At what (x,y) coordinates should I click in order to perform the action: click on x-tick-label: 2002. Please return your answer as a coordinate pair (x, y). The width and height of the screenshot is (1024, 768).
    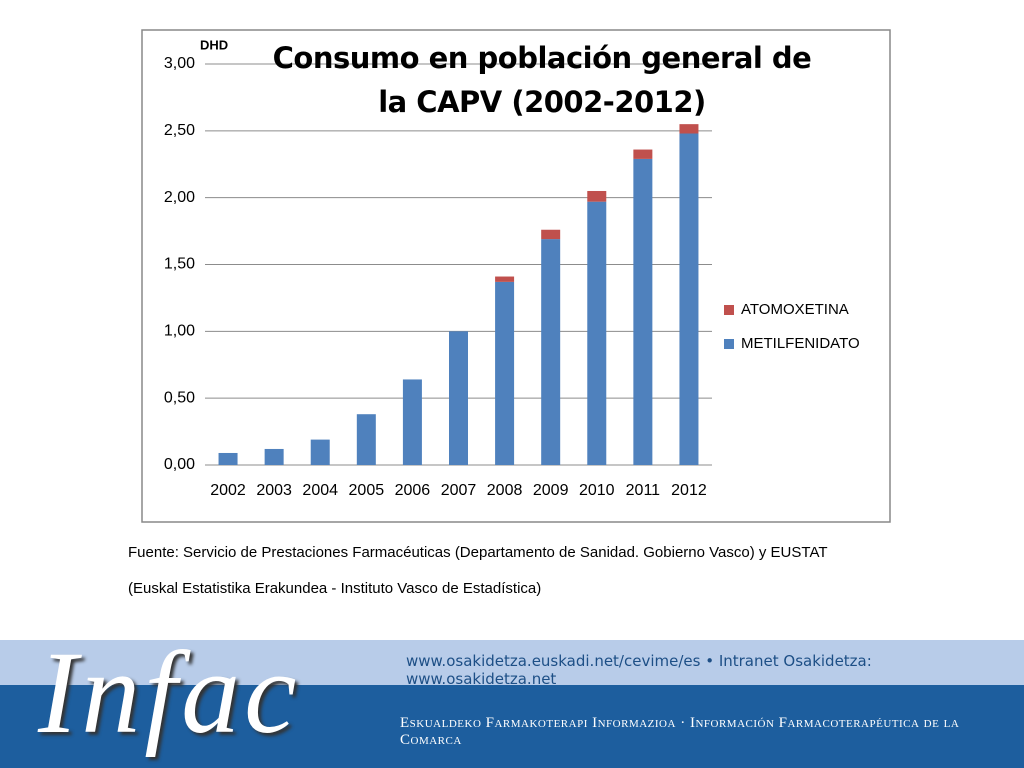
    Looking at the image, I should click on (228, 490).